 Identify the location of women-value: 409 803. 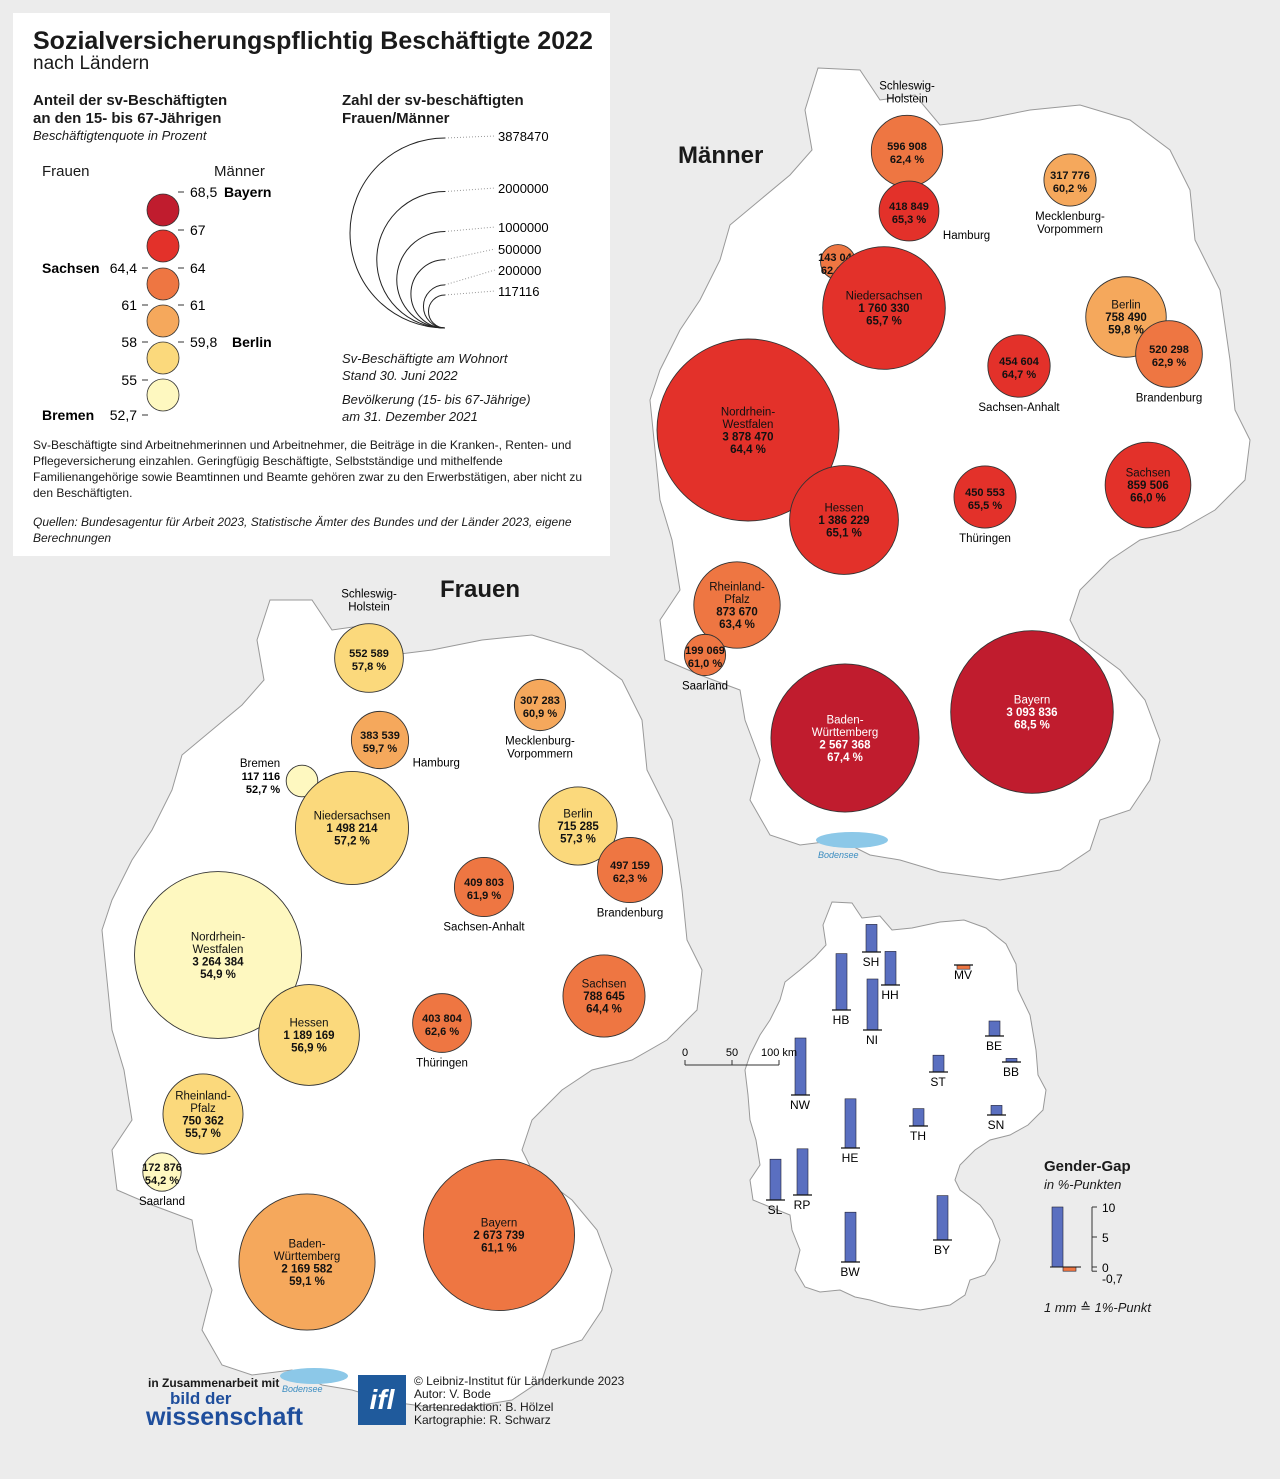
(484, 883).